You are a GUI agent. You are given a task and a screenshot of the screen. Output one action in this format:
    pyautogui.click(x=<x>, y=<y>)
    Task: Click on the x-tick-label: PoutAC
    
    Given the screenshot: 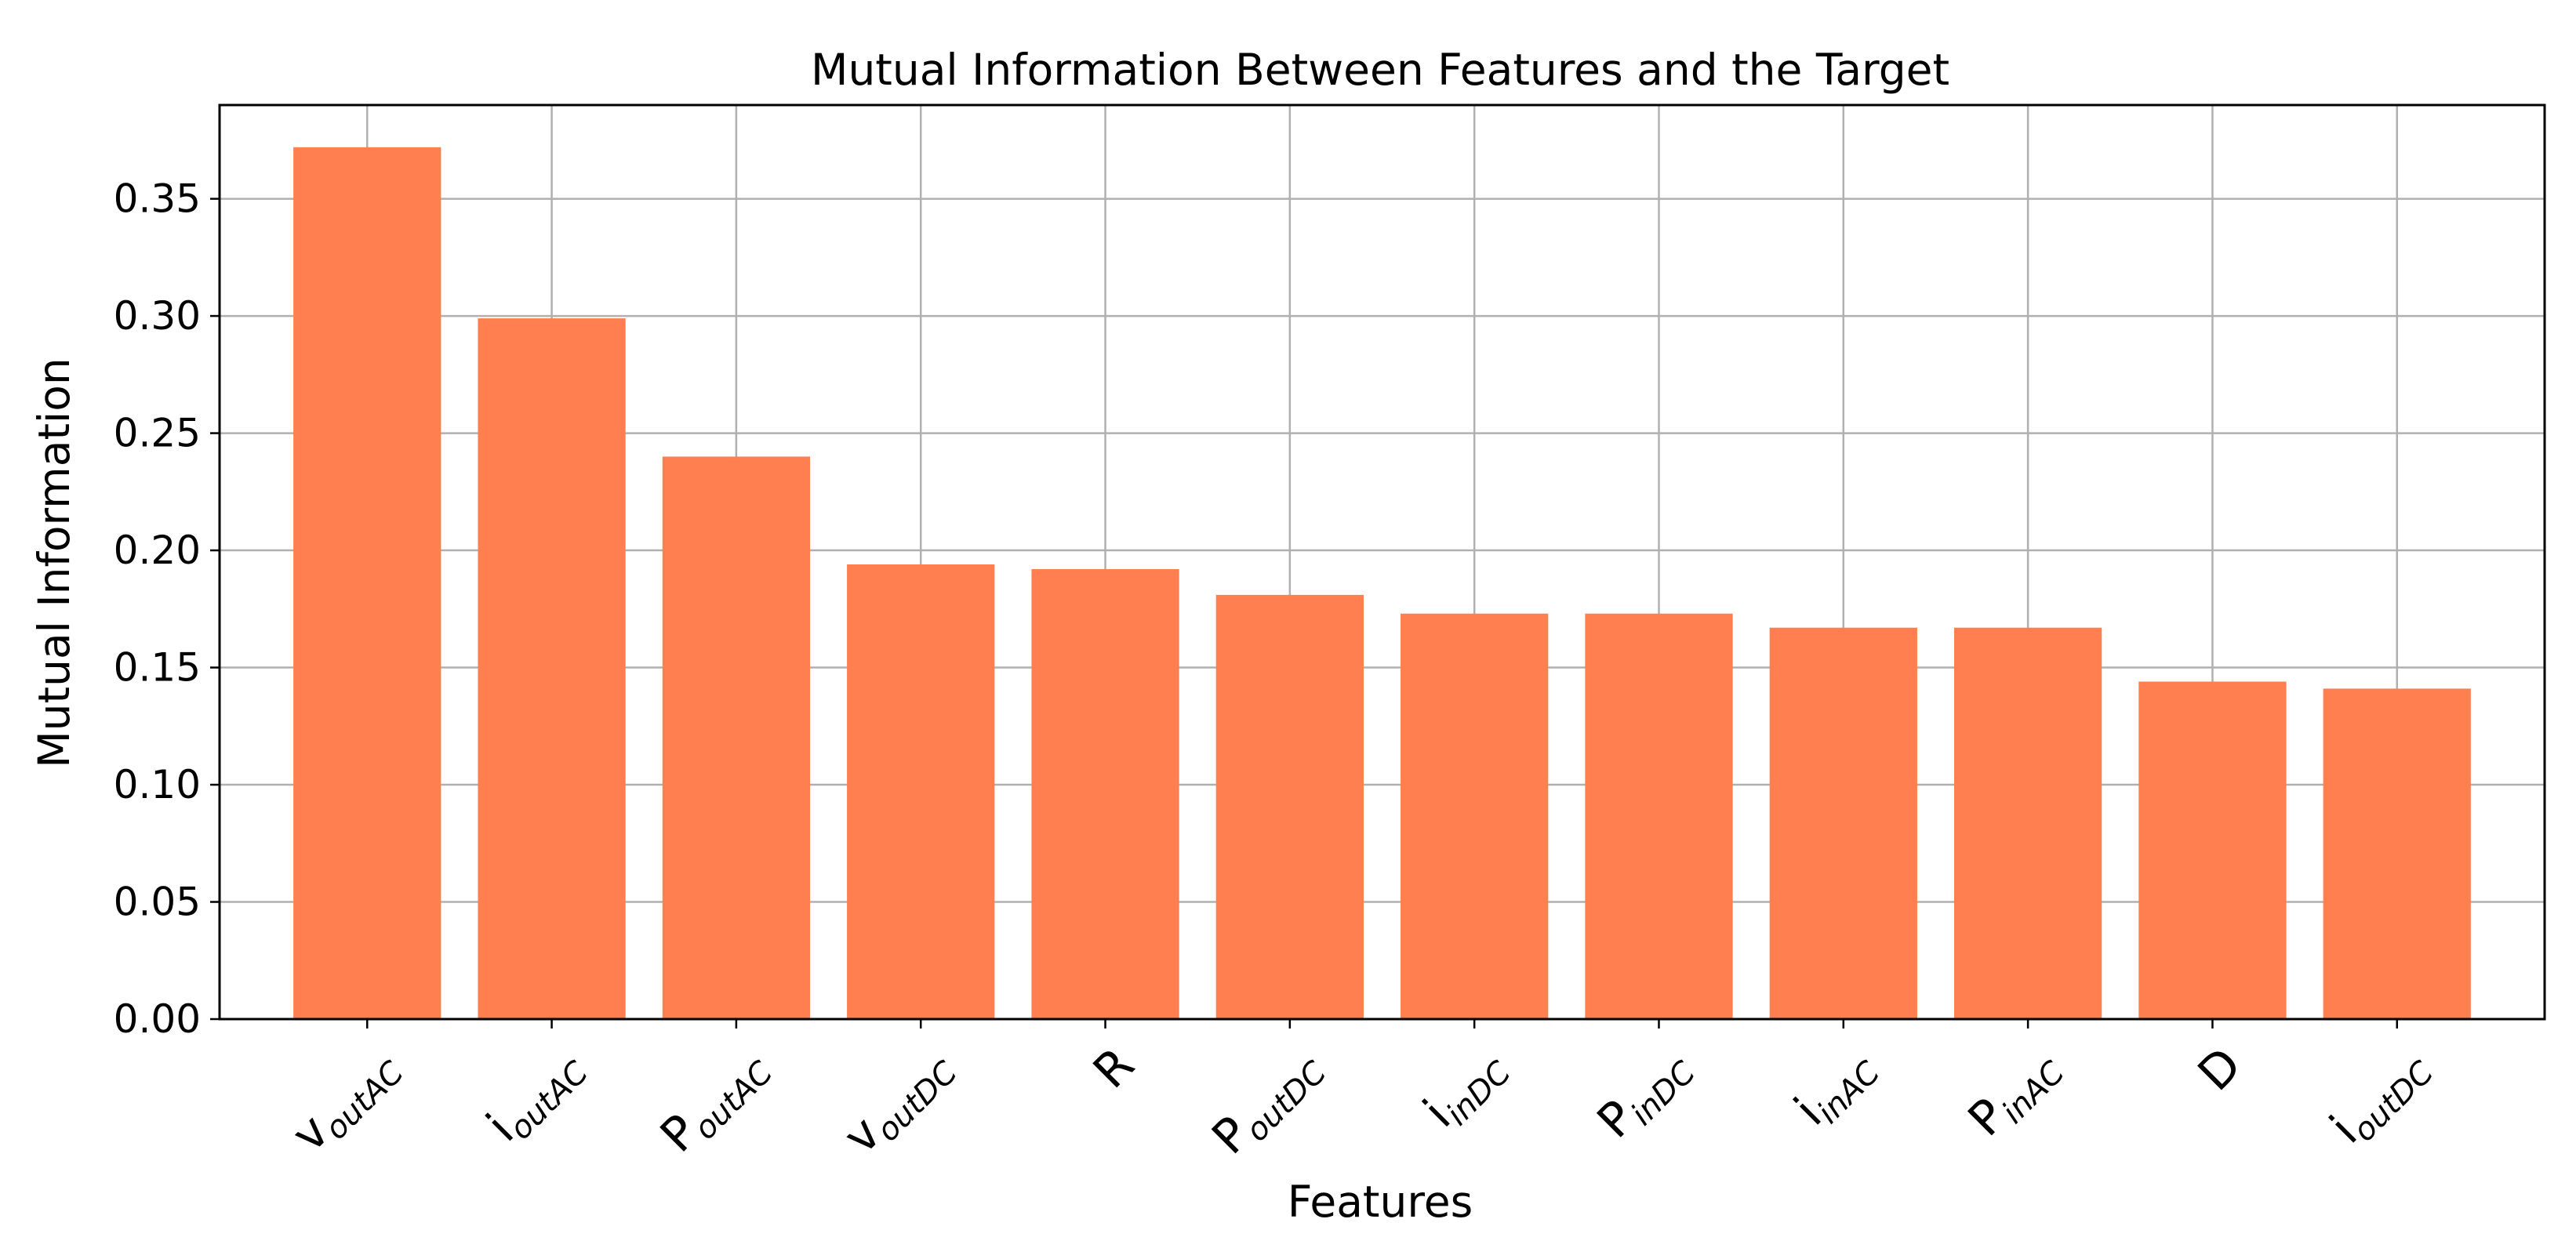 What is the action you would take?
    pyautogui.click(x=715, y=1102)
    